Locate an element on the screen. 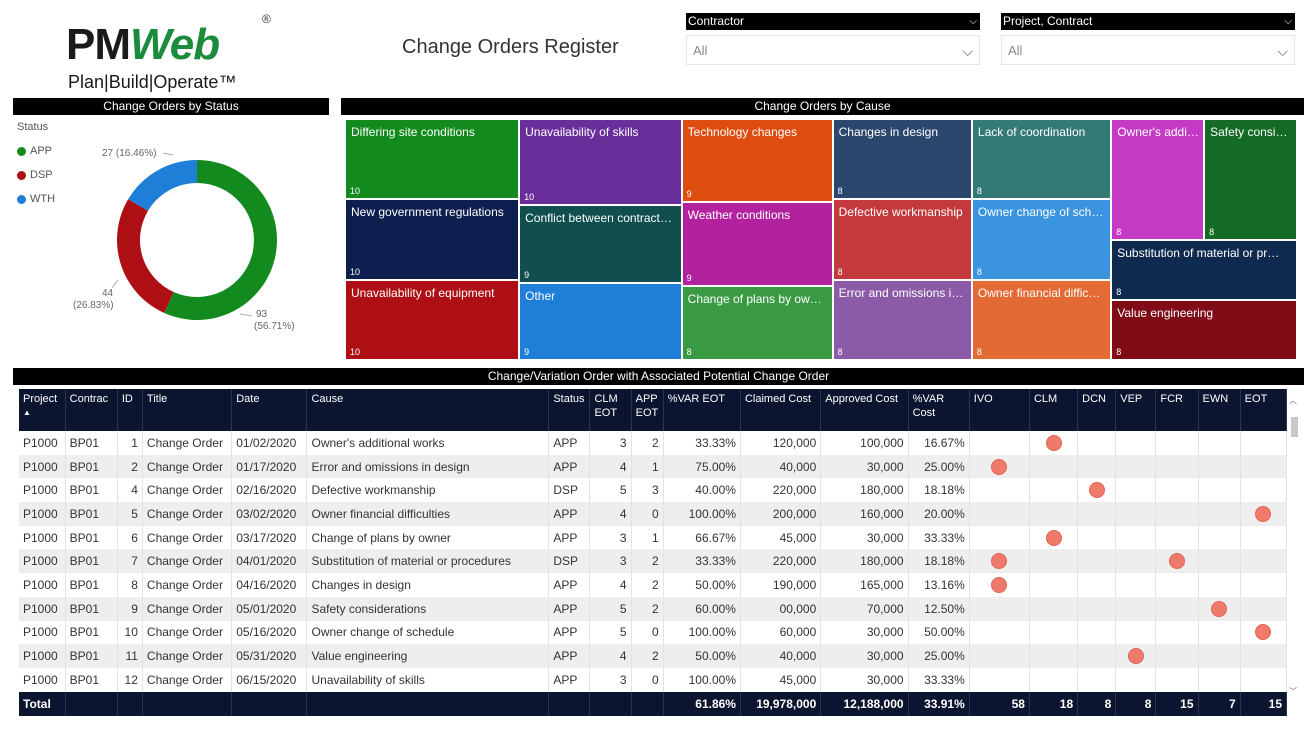 This screenshot has width=1313, height=733. treemap-tile: Differing site conditions 10 is located at coordinates (432, 159).